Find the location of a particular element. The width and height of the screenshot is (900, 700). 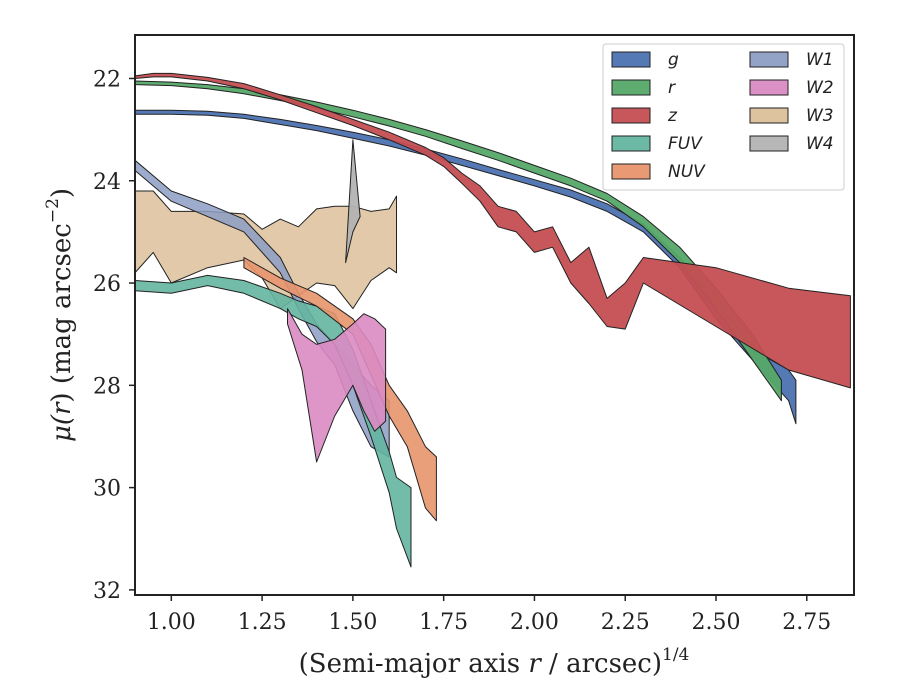

legend-label: r is located at coordinates (672, 88).